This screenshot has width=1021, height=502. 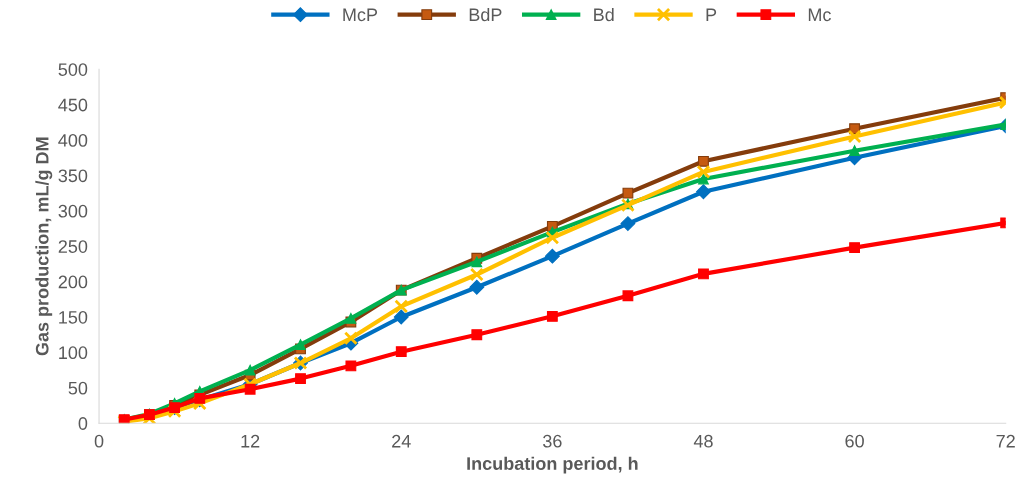 What do you see at coordinates (83, 423) in the screenshot?
I see `y-tick-label: 0` at bounding box center [83, 423].